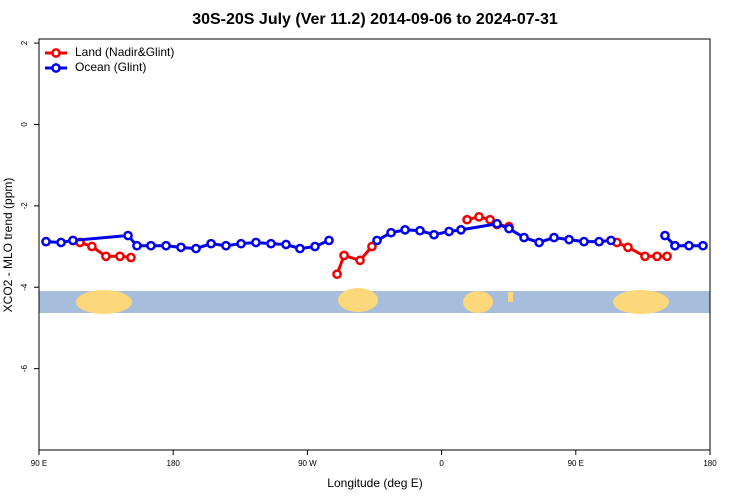 The height and width of the screenshot is (500, 750). What do you see at coordinates (8, 245) in the screenshot?
I see `y-axis-label: XCO2 - MLO trend (ppm)` at bounding box center [8, 245].